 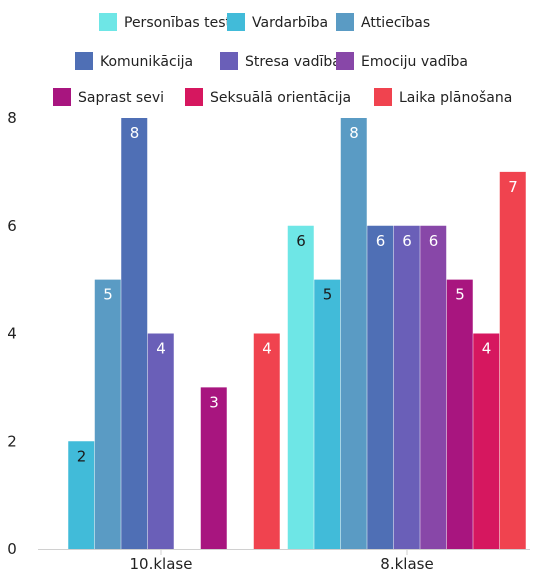 What do you see at coordinates (513, 187) in the screenshot?
I see `bar-value-label: 7` at bounding box center [513, 187].